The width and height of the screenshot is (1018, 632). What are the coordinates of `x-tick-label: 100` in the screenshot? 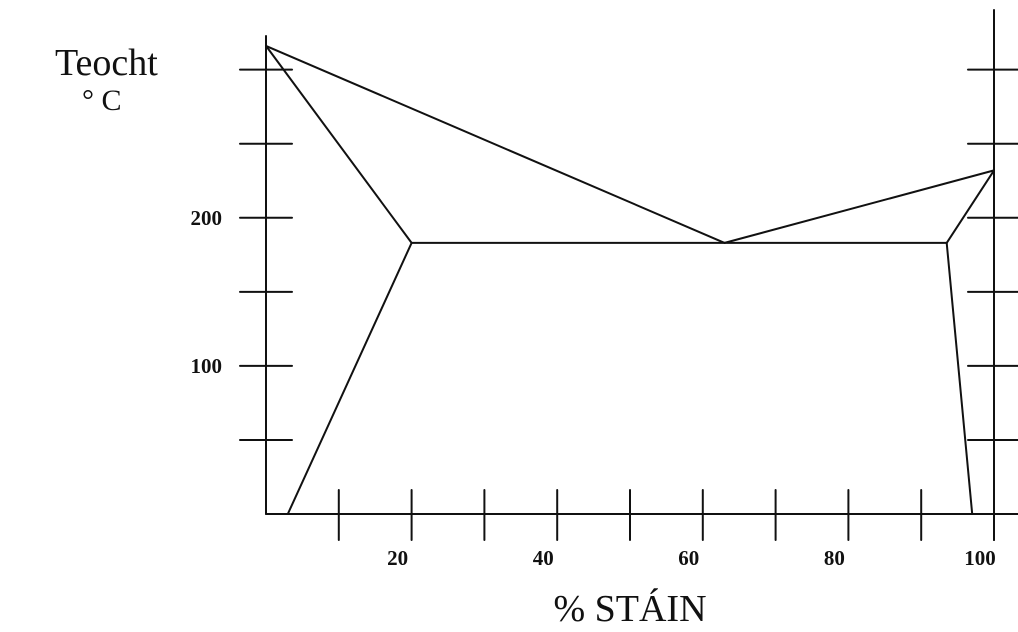 It's located at (980, 558).